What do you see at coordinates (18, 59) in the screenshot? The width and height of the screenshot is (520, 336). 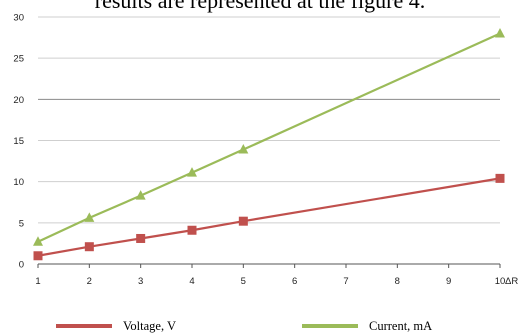 I see `y-tick-label: 25` at bounding box center [18, 59].